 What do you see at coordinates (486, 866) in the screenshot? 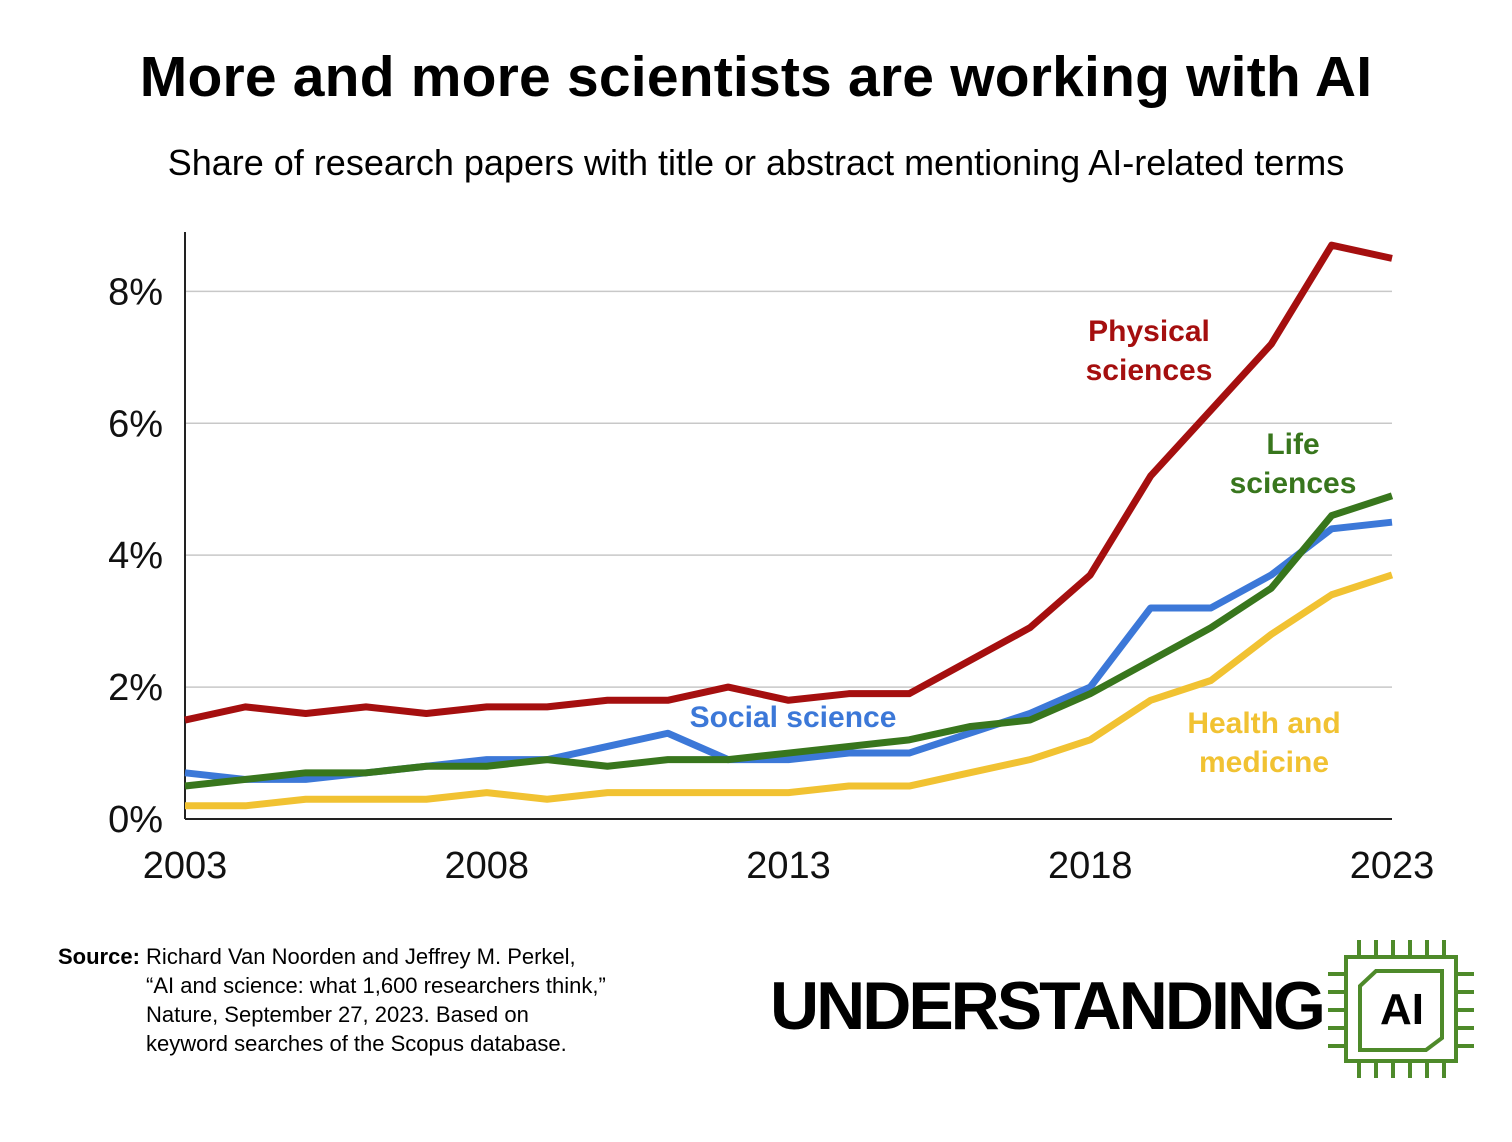
I see `x-tick-label: 2008` at bounding box center [486, 866].